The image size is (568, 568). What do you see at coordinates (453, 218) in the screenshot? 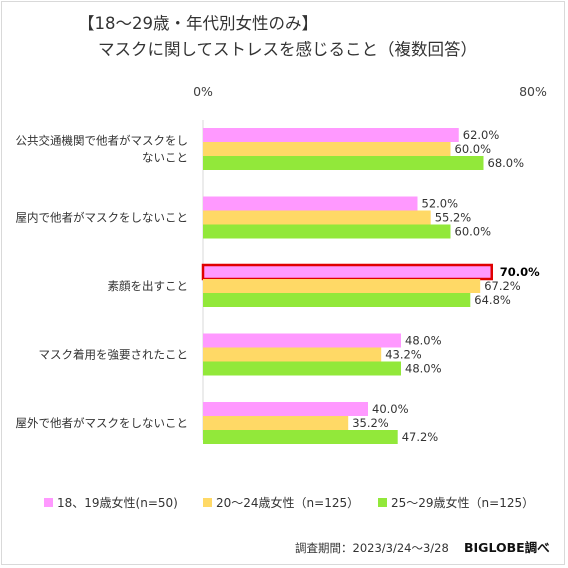
I see `data-label: 55.2%` at bounding box center [453, 218].